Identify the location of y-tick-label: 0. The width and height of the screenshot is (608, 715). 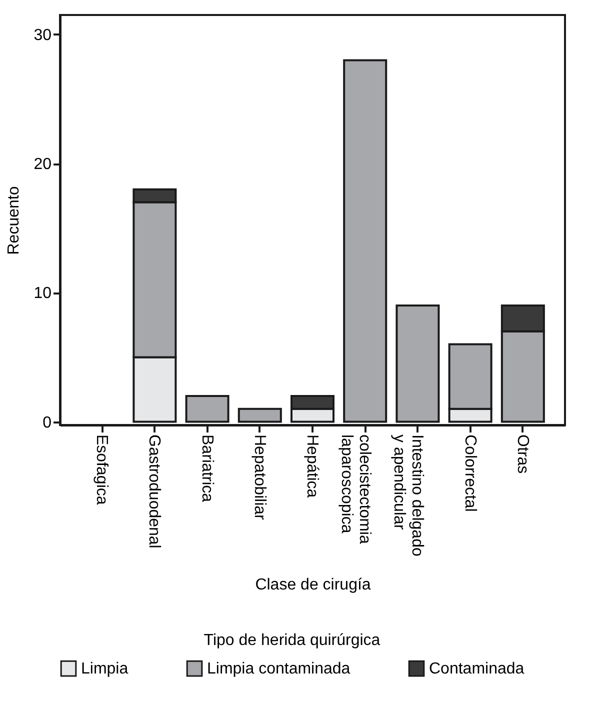
(47, 423).